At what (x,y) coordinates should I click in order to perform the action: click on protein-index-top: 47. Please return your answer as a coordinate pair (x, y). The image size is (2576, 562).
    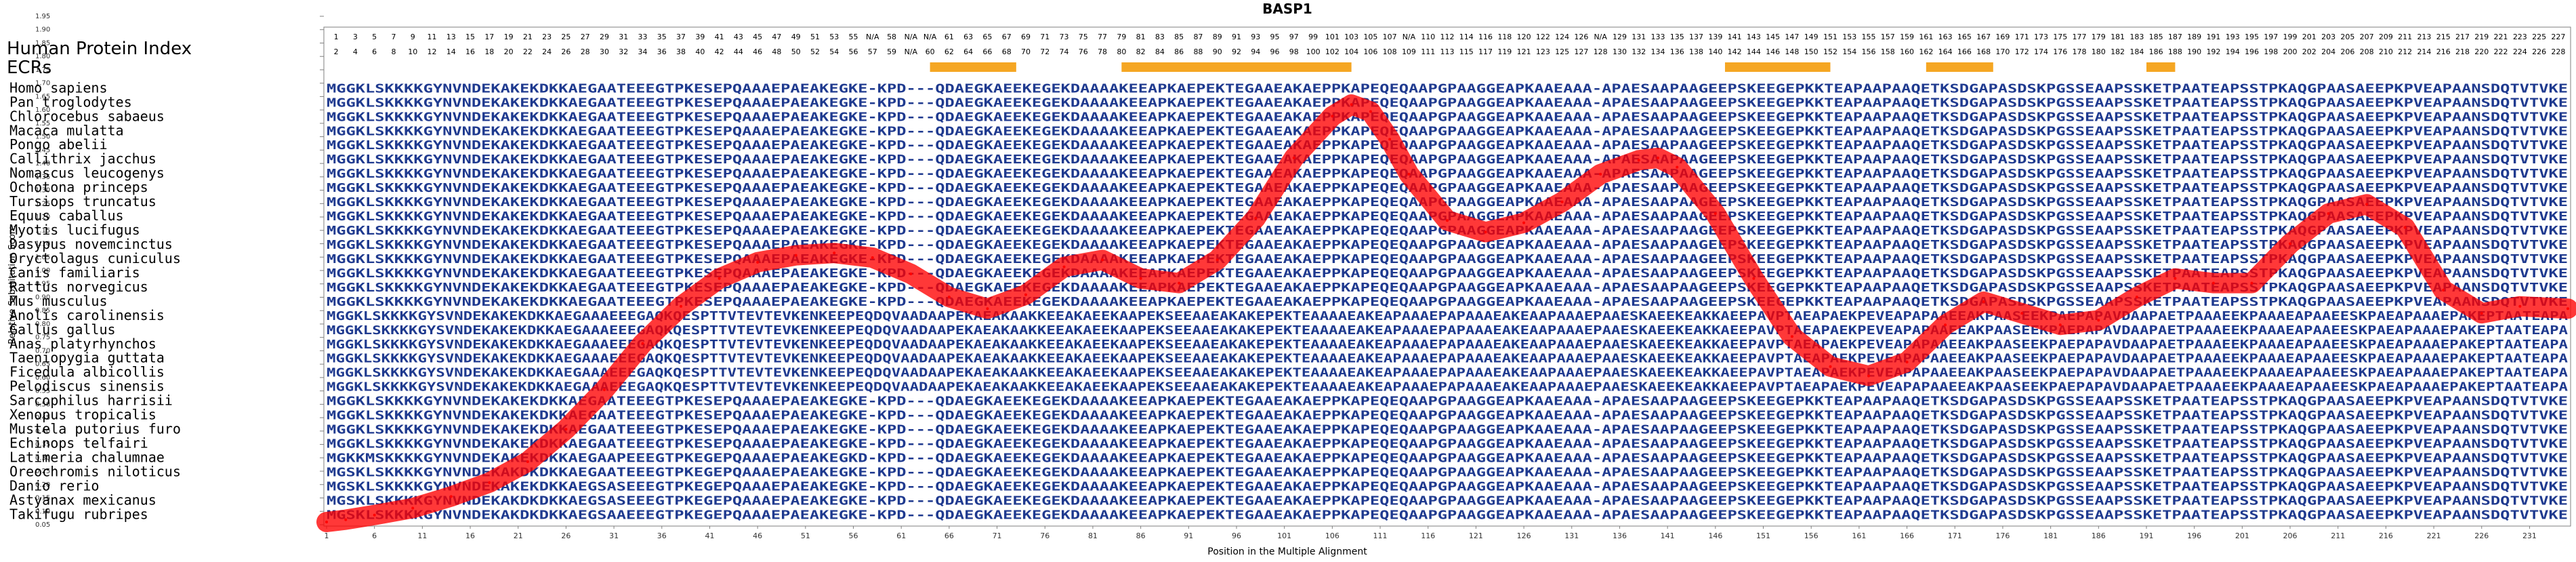
    Looking at the image, I should click on (776, 37).